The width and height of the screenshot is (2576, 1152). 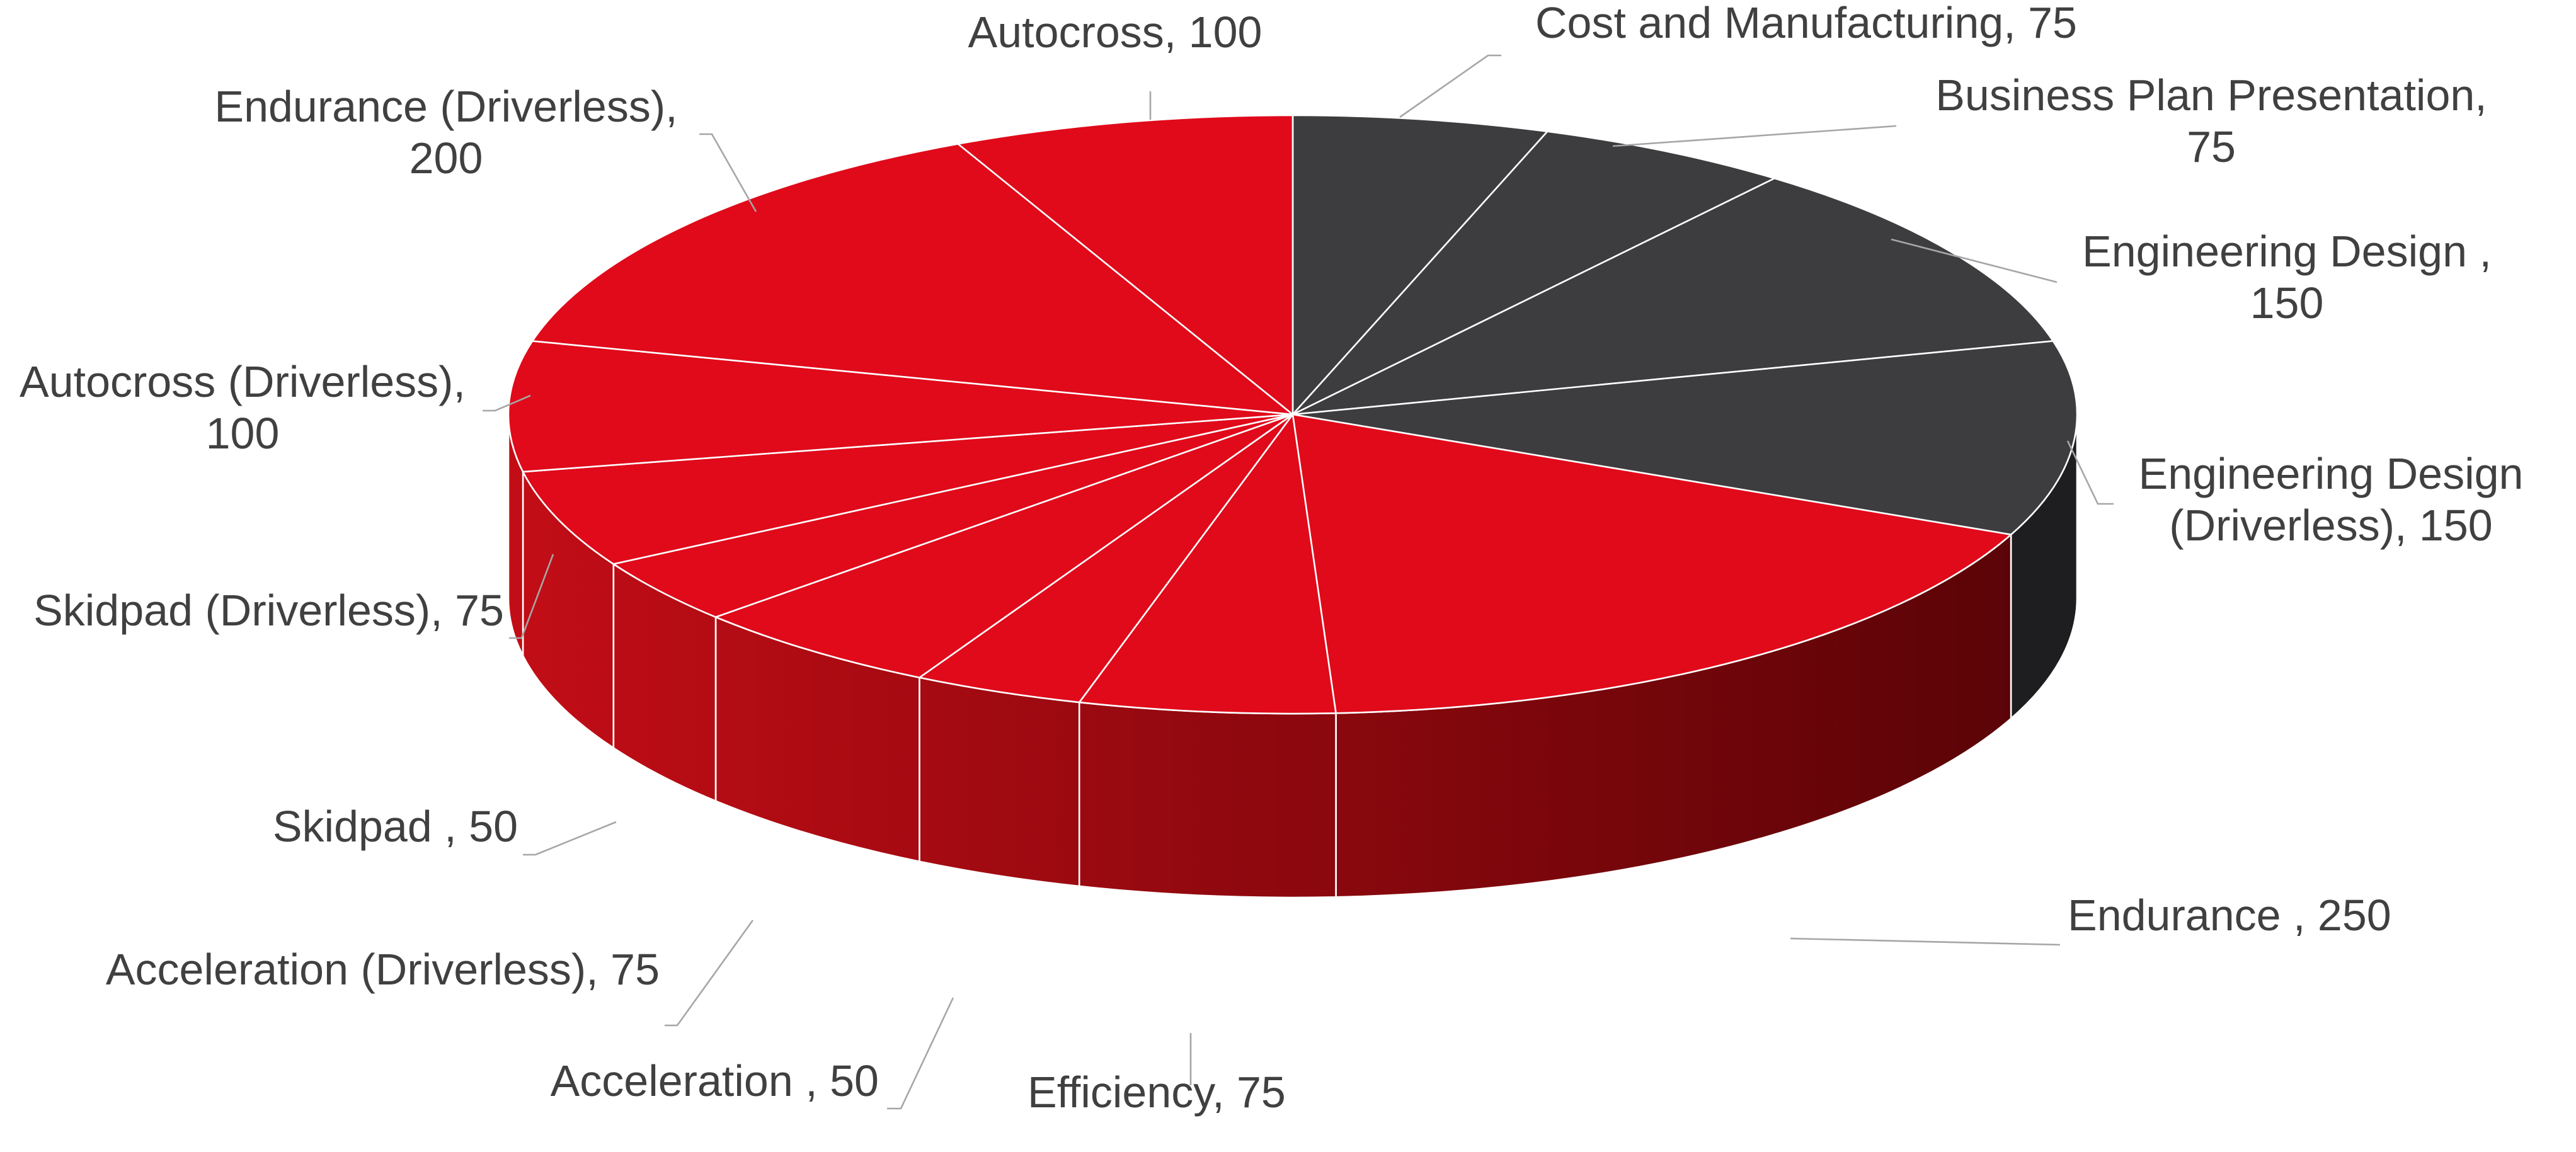 I want to click on data-label-line: Acceleration (Driverless), 75, so click(x=383, y=969).